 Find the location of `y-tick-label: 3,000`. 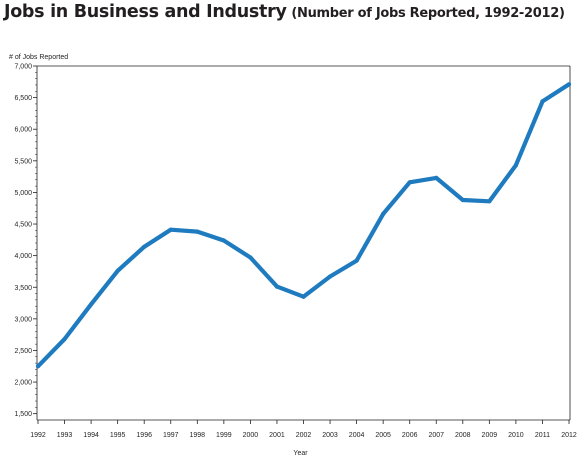

y-tick-label: 3,000 is located at coordinates (23, 319).